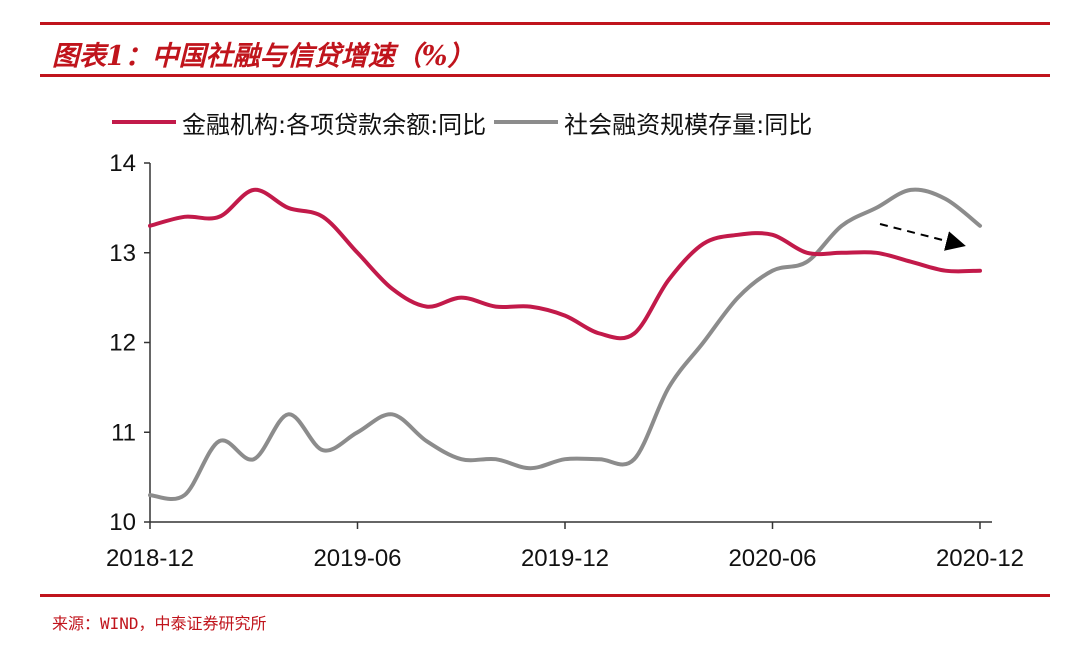 Image resolution: width=1080 pixels, height=646 pixels. What do you see at coordinates (545, 23) in the screenshot?
I see `top-rule` at bounding box center [545, 23].